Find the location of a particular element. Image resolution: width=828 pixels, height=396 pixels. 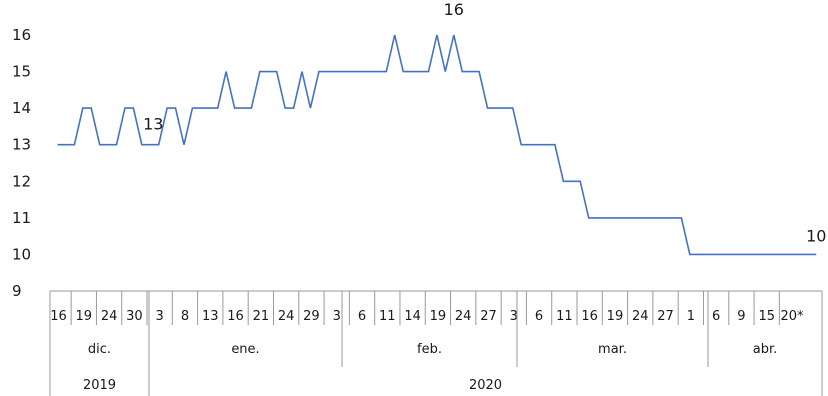

y-axis-ticks: 9 10 11 12 13 14 15 16 is located at coordinates (21, 163).